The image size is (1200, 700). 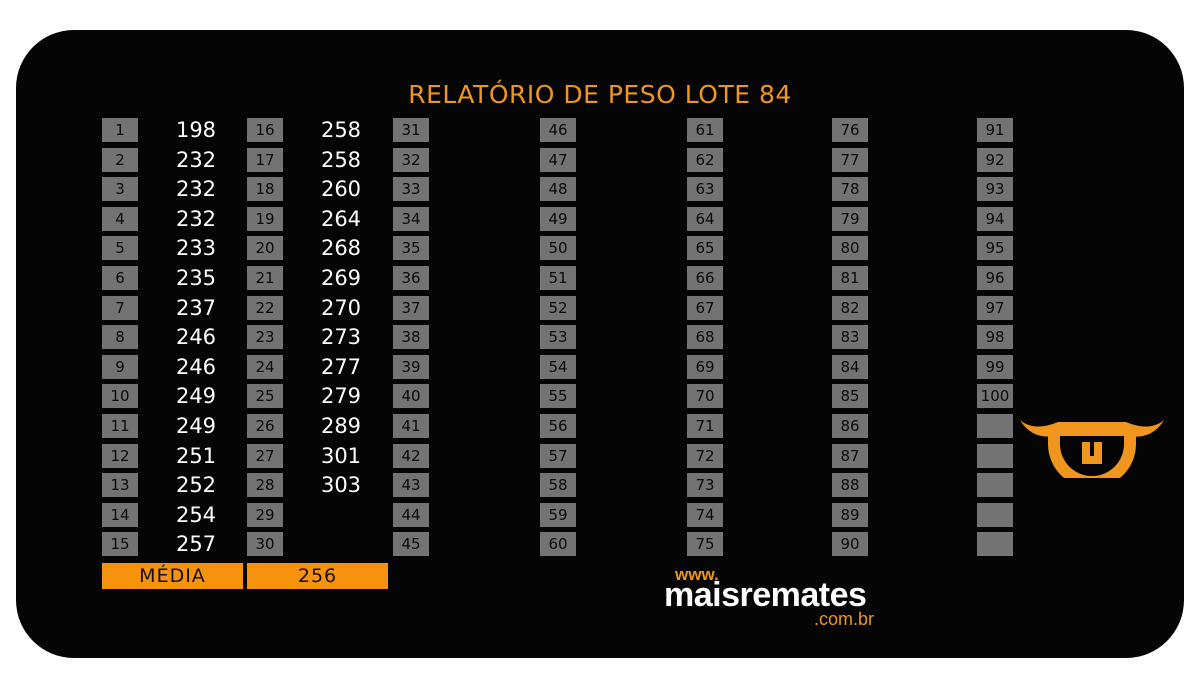 I want to click on animal-number-cell: 96, so click(x=995, y=278).